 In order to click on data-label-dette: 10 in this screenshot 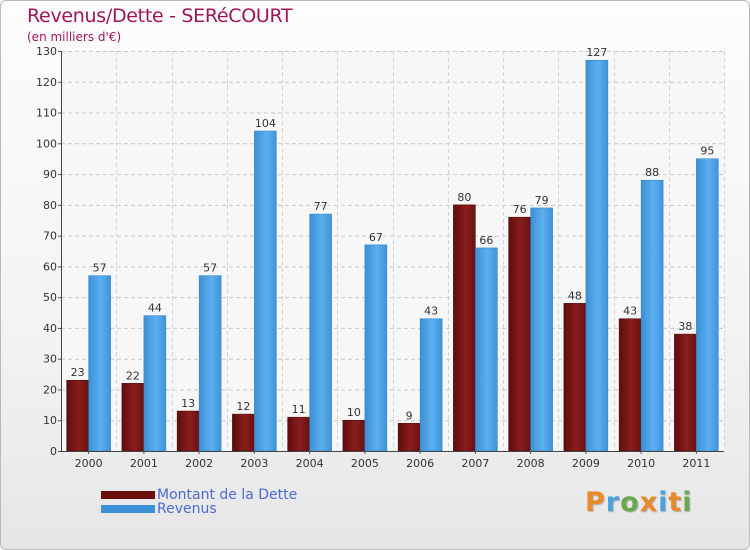, I will do `click(354, 412)`.